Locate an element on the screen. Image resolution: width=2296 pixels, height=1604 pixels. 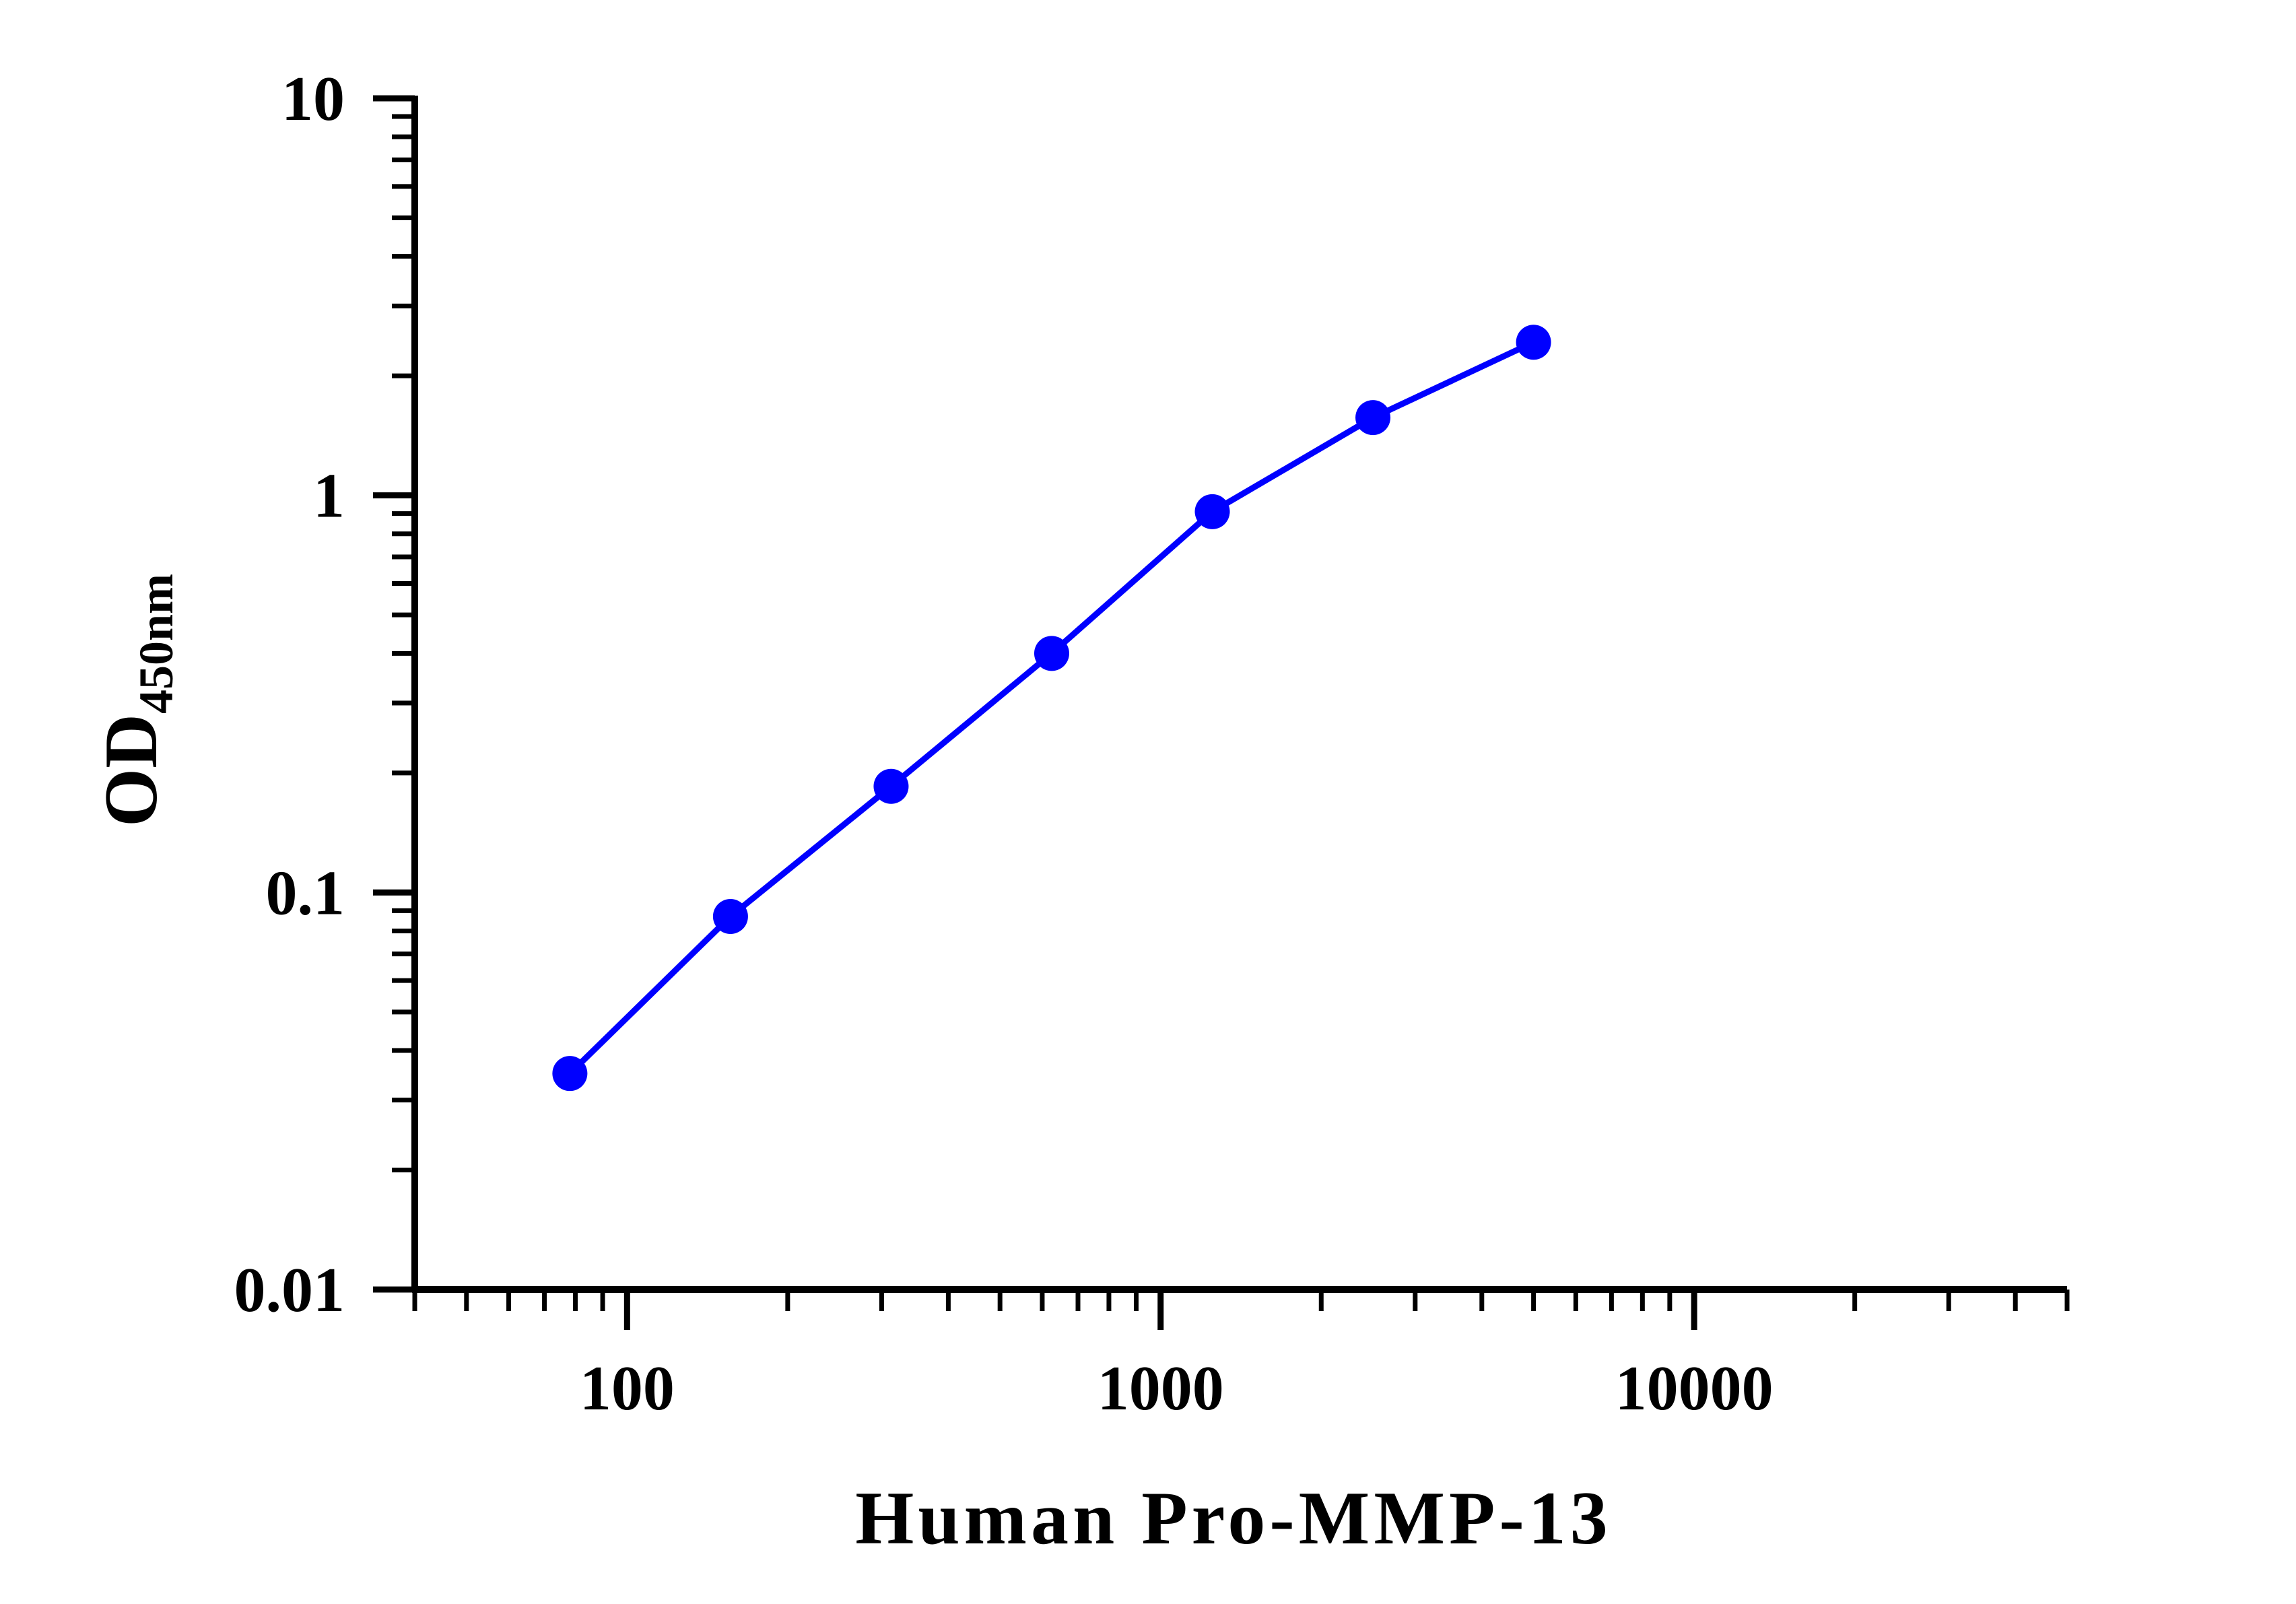
x-tick-label: 10000 is located at coordinates (1694, 1389).